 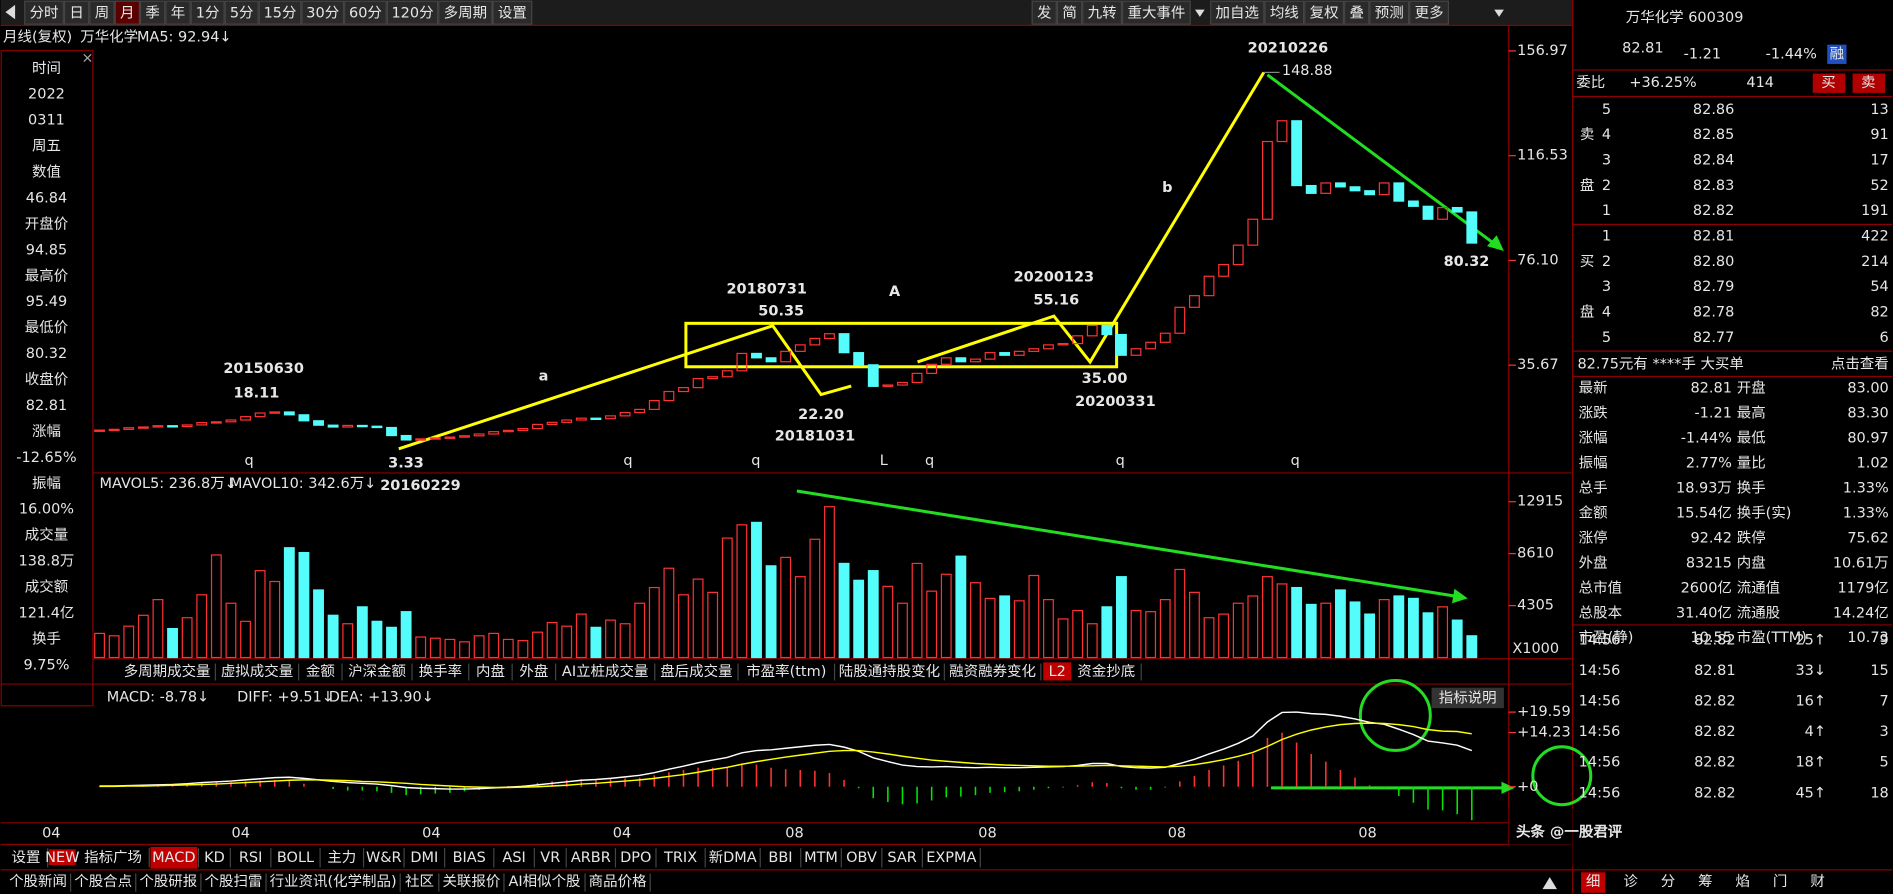 I want to click on toolbar-label: 季, so click(x=152, y=12).